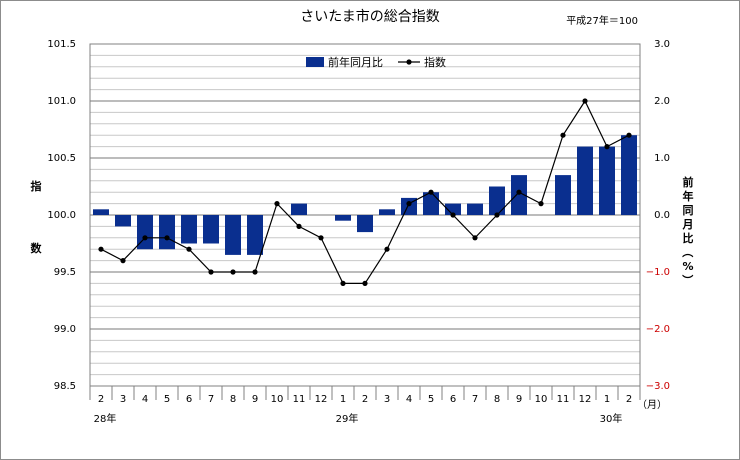  I want to click on right-tick-label: −3.0, so click(658, 386).